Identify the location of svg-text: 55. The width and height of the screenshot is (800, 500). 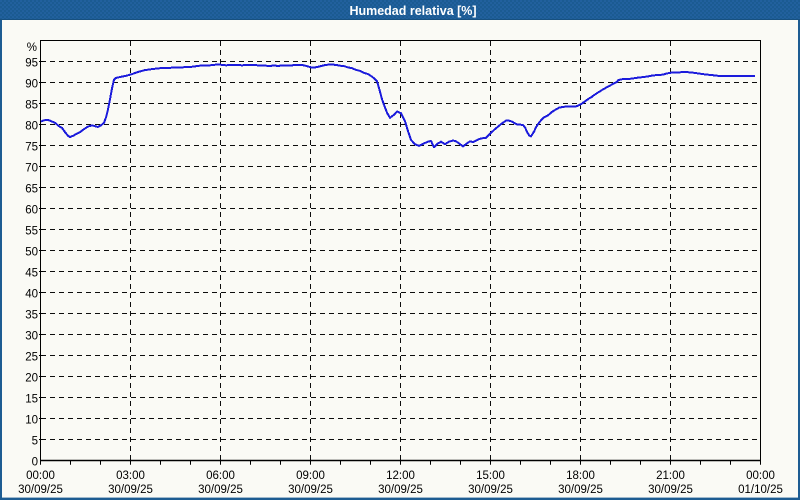
(31, 232).